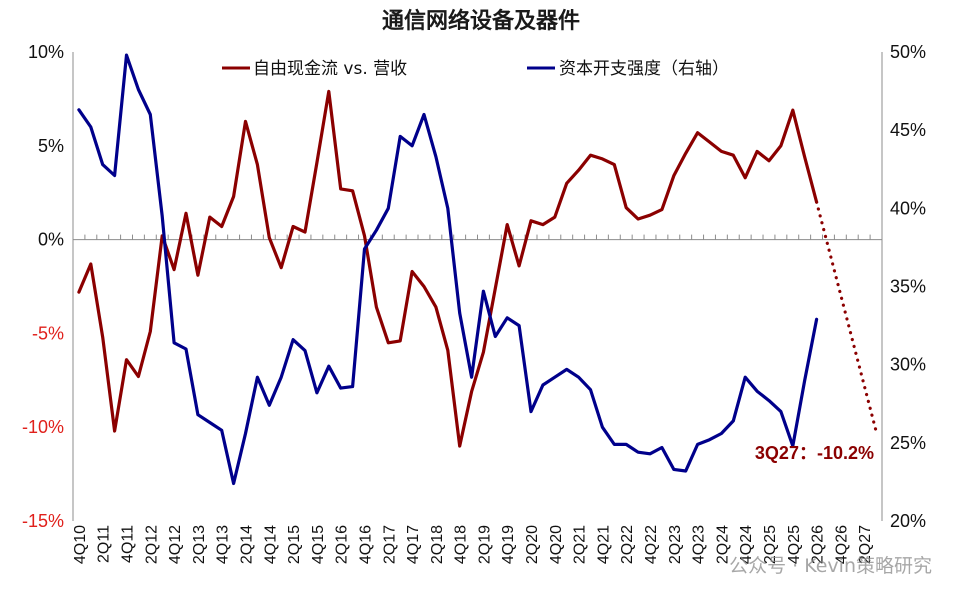 This screenshot has width=963, height=602. Describe the element at coordinates (484, 544) in the screenshot. I see `x-tick-label: 2Q19` at that location.